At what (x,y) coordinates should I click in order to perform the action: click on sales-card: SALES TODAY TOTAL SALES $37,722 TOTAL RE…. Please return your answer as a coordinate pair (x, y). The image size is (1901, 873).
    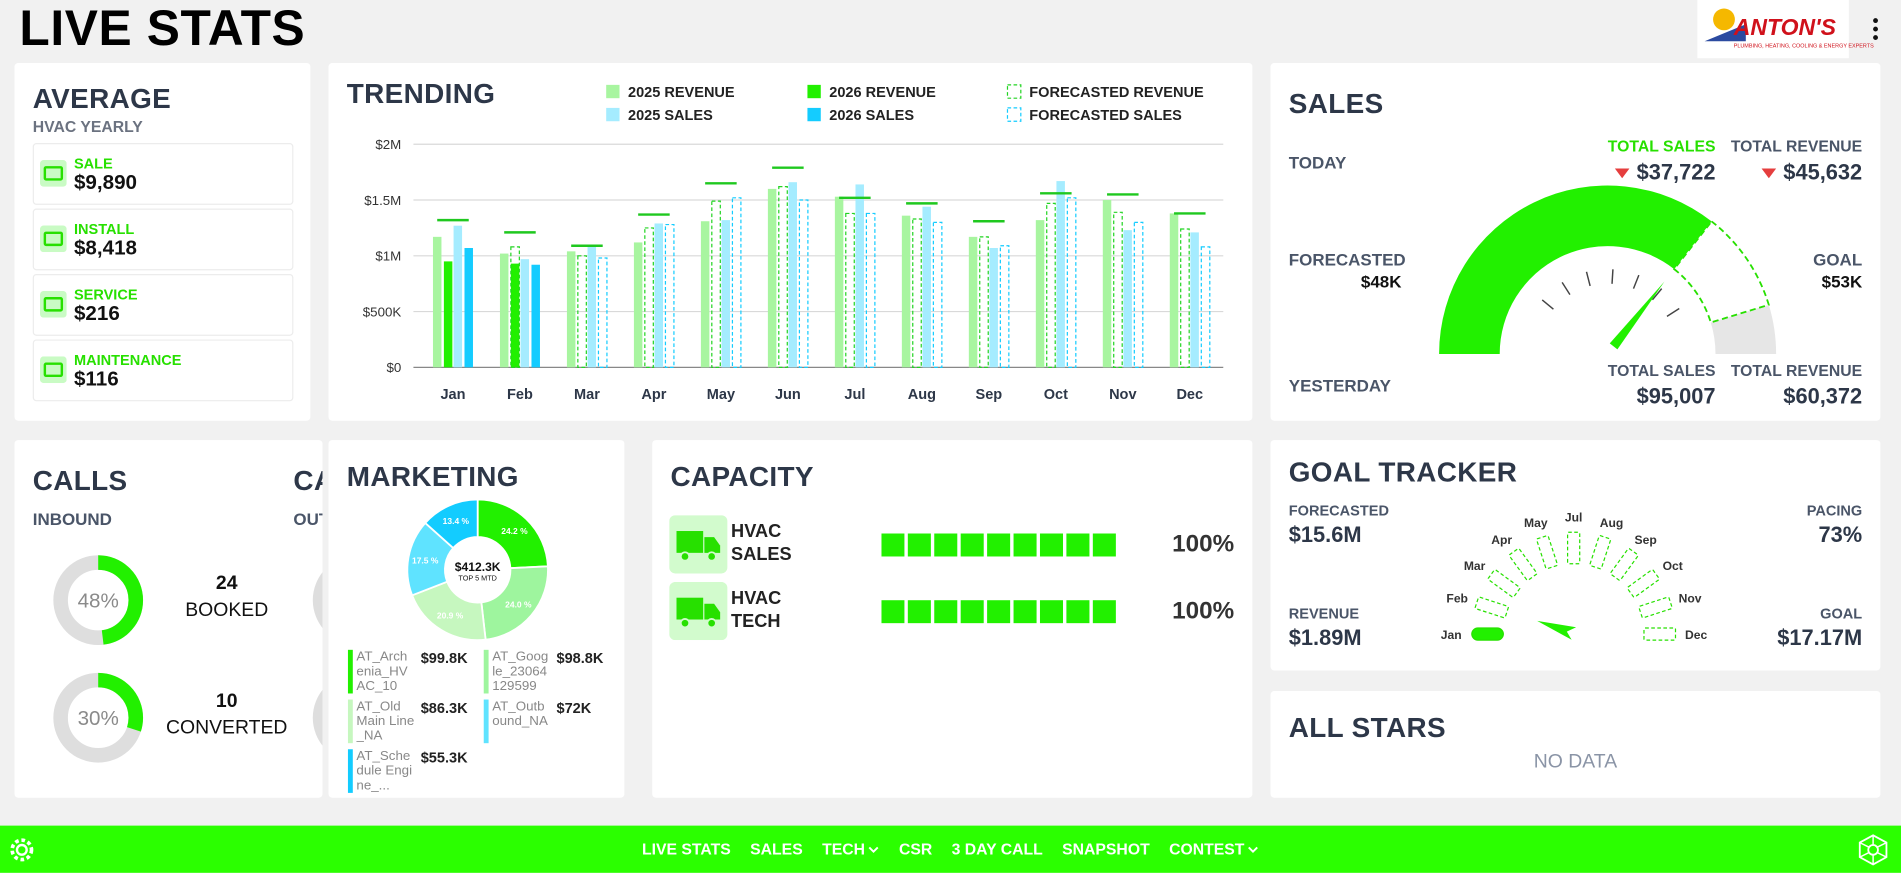
    Looking at the image, I should click on (1575, 242).